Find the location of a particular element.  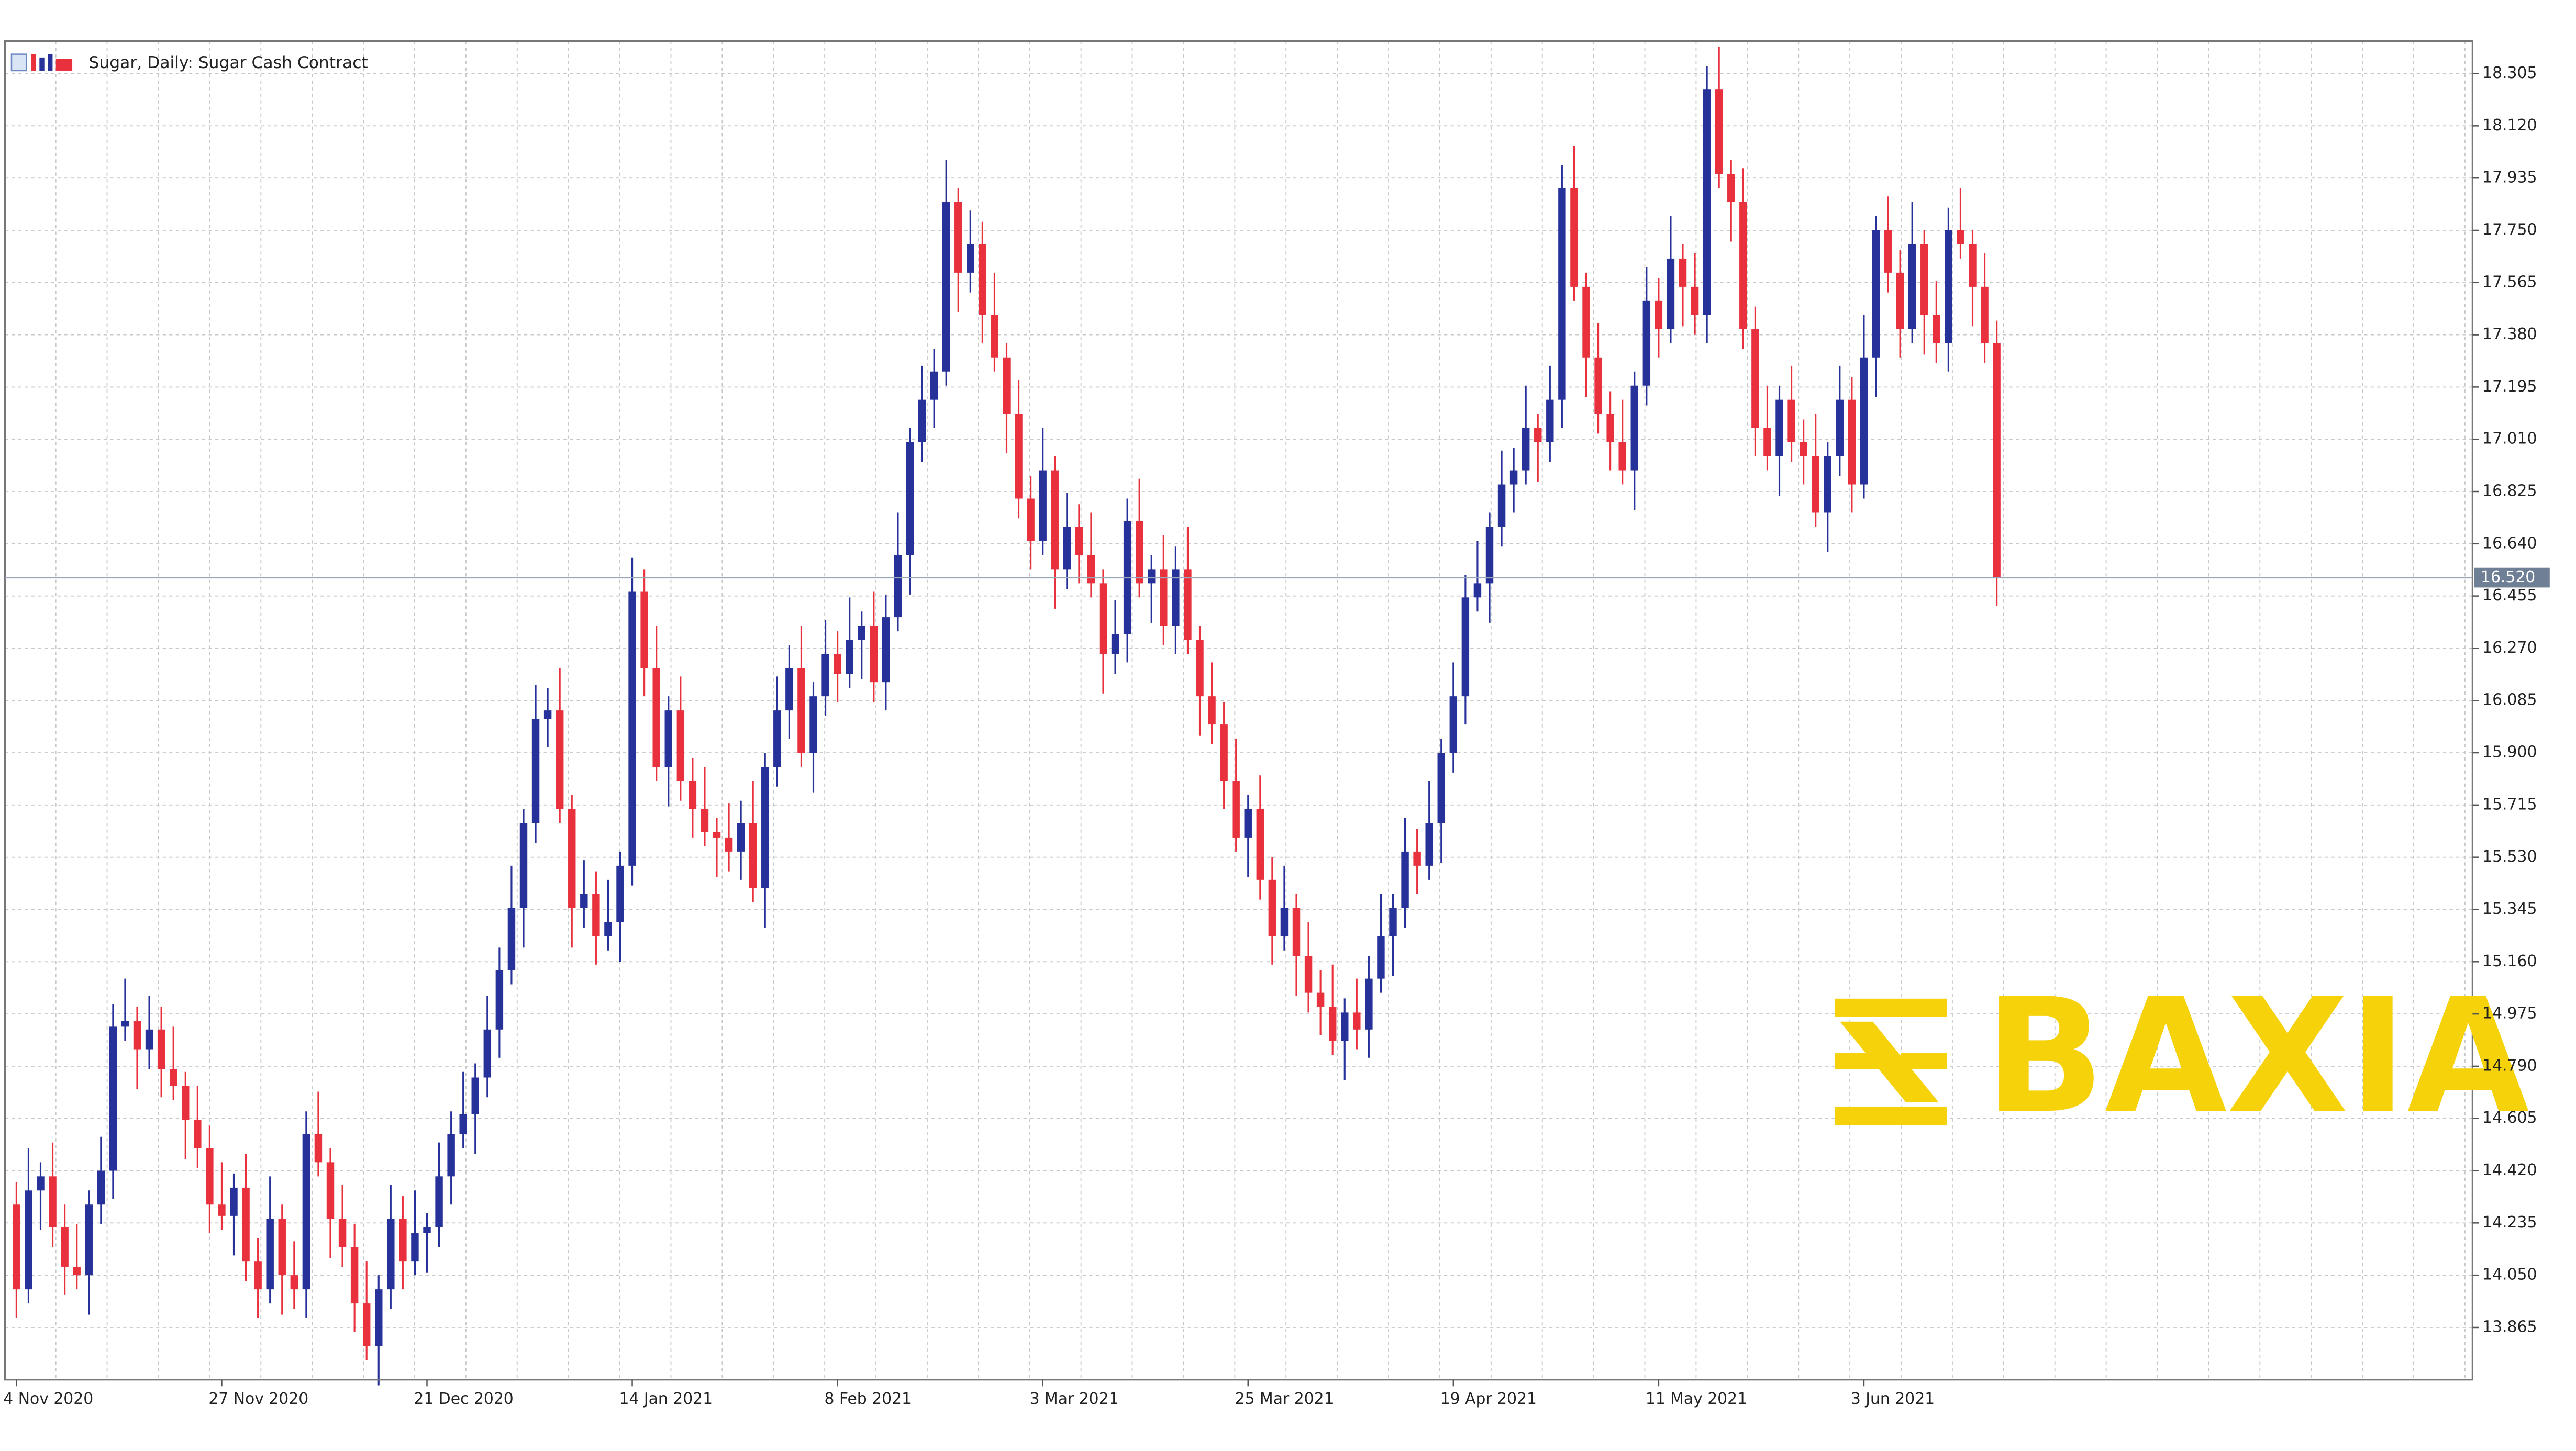

icon-bar is located at coordinates (64, 65).